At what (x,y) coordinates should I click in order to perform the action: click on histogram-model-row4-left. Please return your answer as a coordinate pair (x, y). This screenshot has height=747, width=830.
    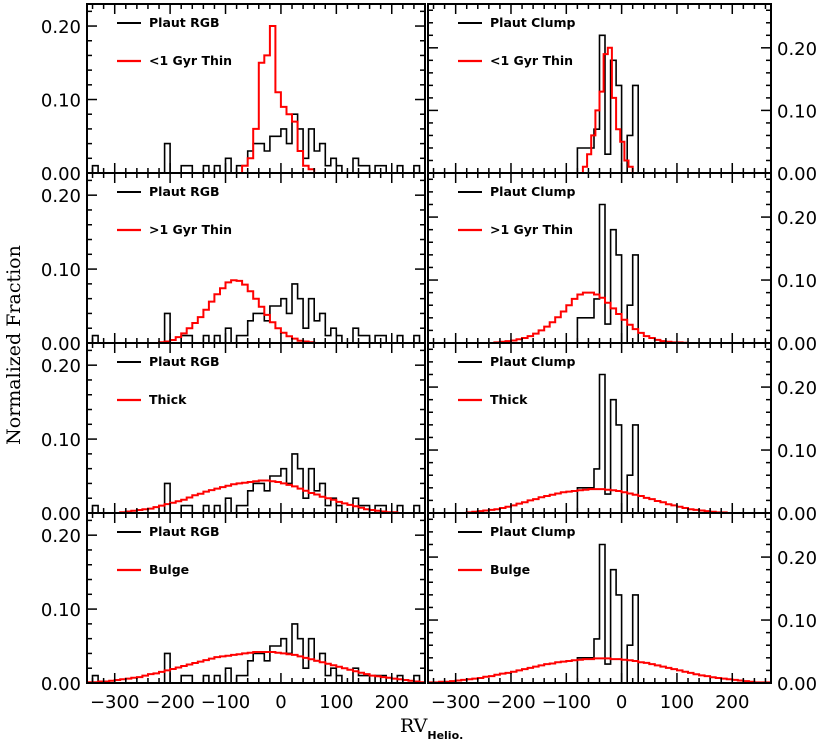
    Looking at the image, I should click on (256, 667).